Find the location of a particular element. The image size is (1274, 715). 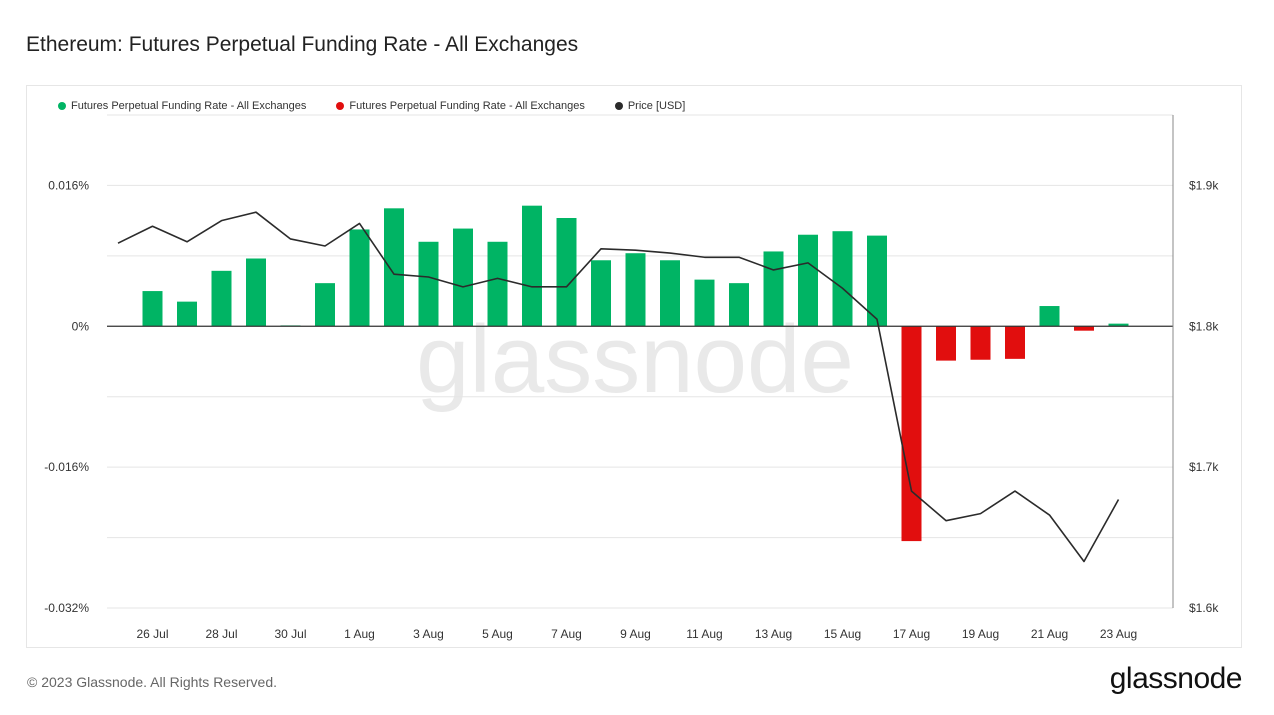

y-right-tick-label: $1.8k is located at coordinates (1204, 326).